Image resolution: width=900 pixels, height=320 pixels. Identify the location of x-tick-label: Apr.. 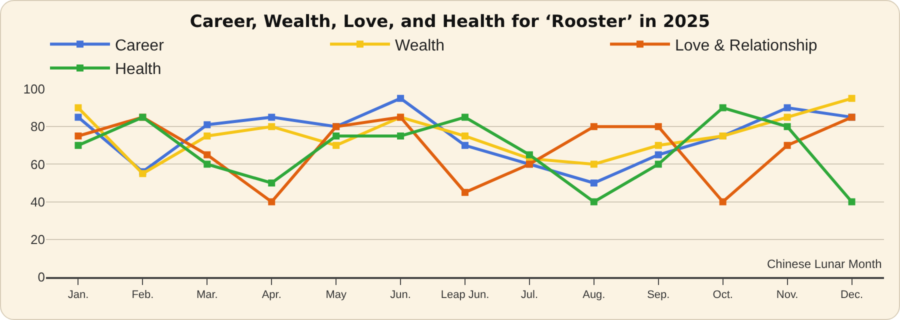
(272, 294).